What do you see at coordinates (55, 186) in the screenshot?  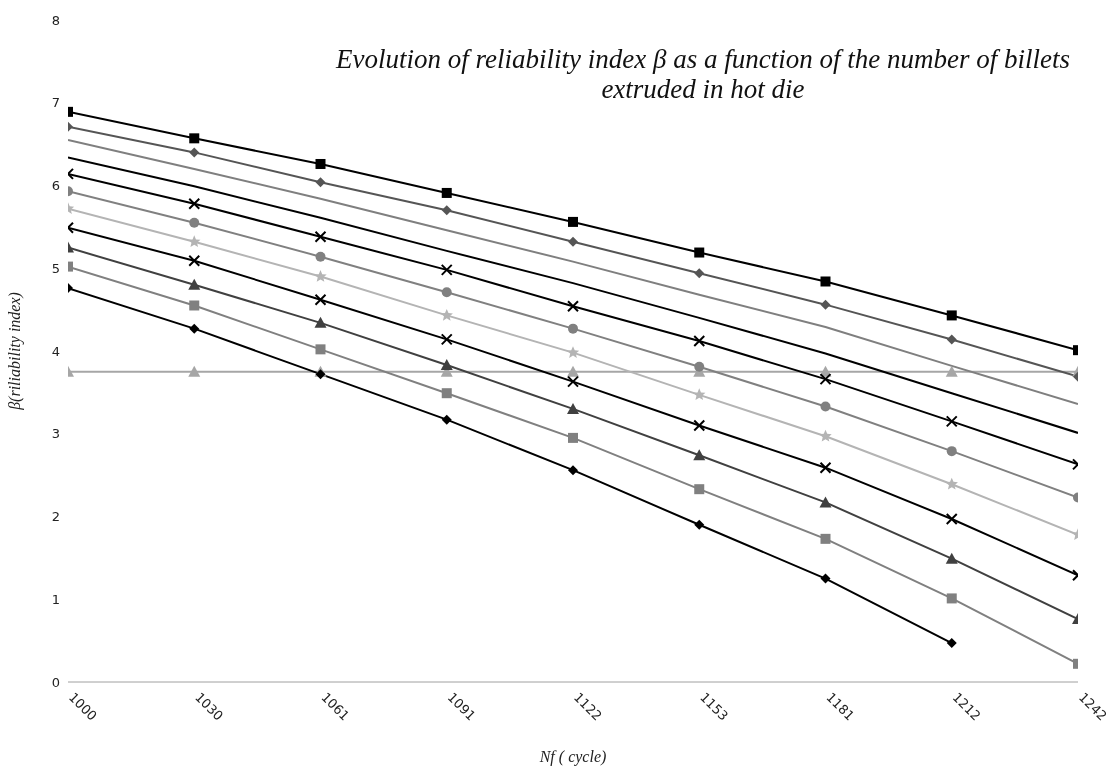 I see `y-tick-label: 6` at bounding box center [55, 186].